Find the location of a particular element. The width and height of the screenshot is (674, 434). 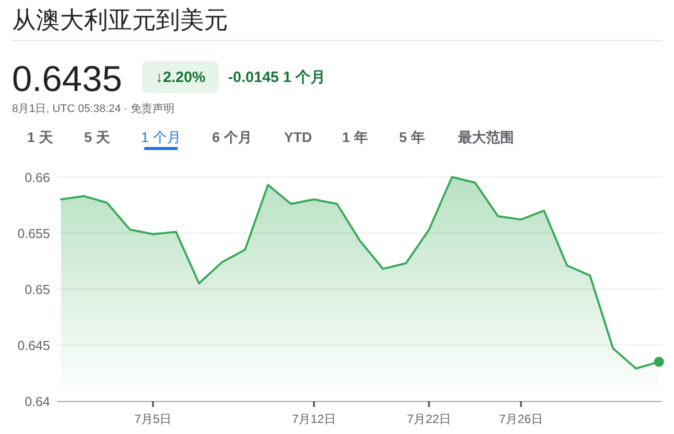

text: -0.0145 1 个月 is located at coordinates (277, 77).